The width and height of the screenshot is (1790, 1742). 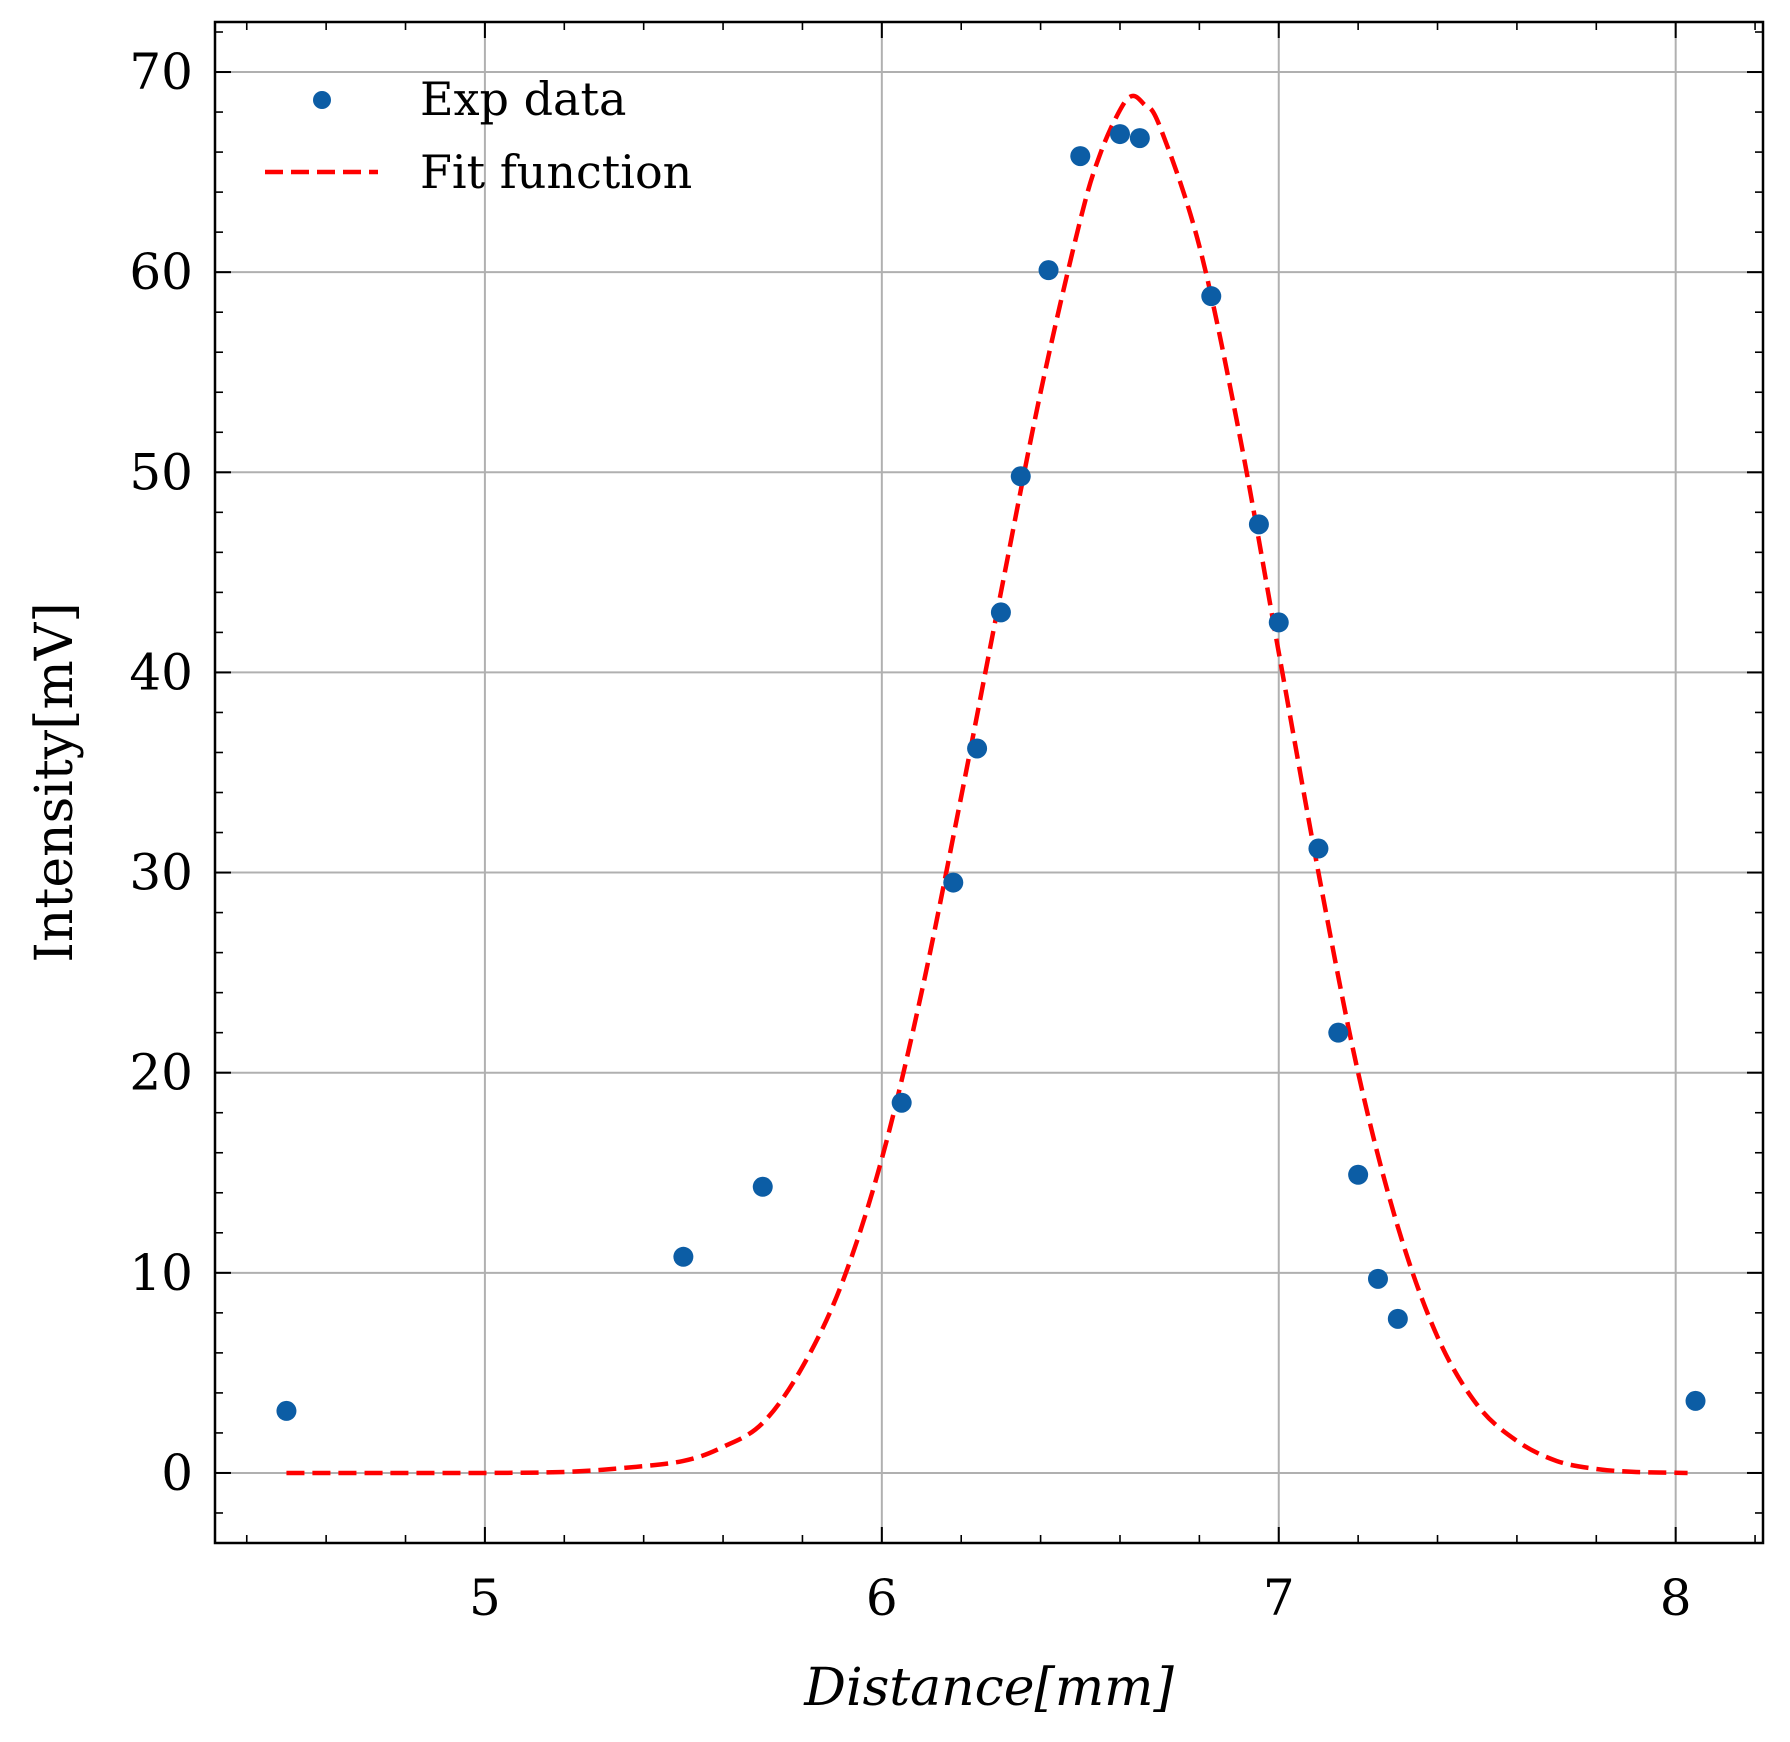 I want to click on y-tick-label: 30, so click(x=161, y=873).